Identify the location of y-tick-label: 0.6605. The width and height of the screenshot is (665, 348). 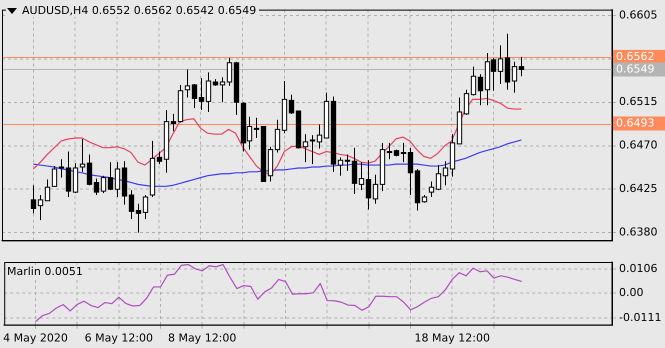
(638, 15).